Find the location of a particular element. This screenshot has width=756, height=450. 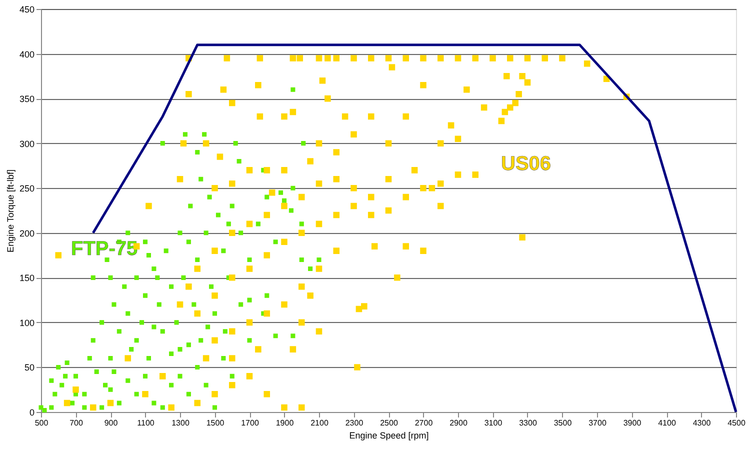

x-tick-label: 3900 is located at coordinates (632, 423).